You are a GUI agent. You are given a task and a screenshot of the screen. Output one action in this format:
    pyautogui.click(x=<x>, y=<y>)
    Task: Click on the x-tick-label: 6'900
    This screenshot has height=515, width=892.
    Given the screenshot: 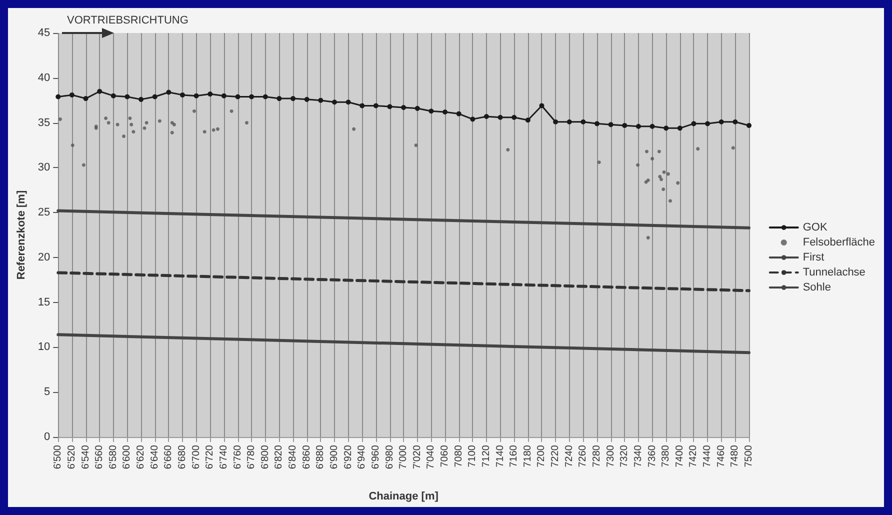 What is the action you would take?
    pyautogui.click(x=334, y=457)
    